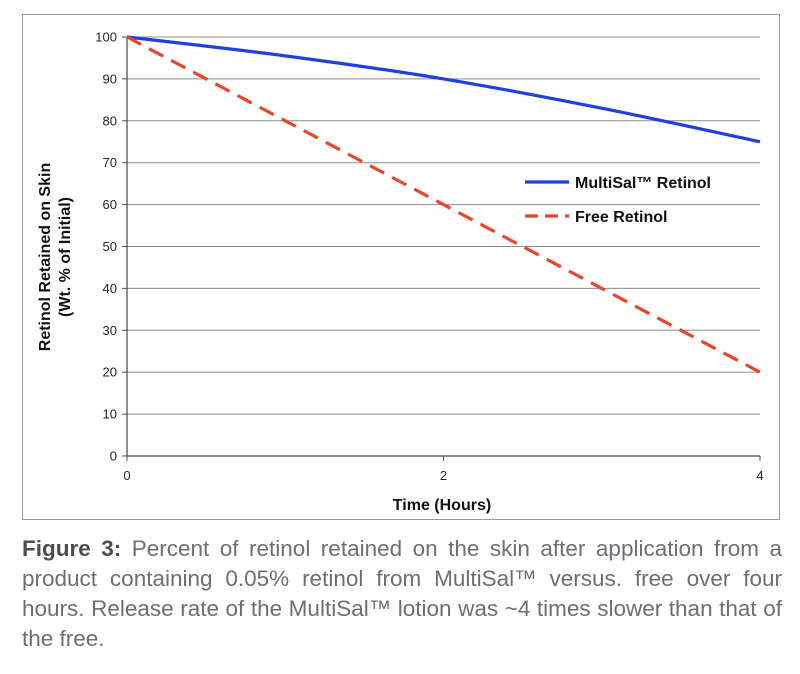 The width and height of the screenshot is (800, 674). What do you see at coordinates (443, 475) in the screenshot?
I see `x-tick-label: 2` at bounding box center [443, 475].